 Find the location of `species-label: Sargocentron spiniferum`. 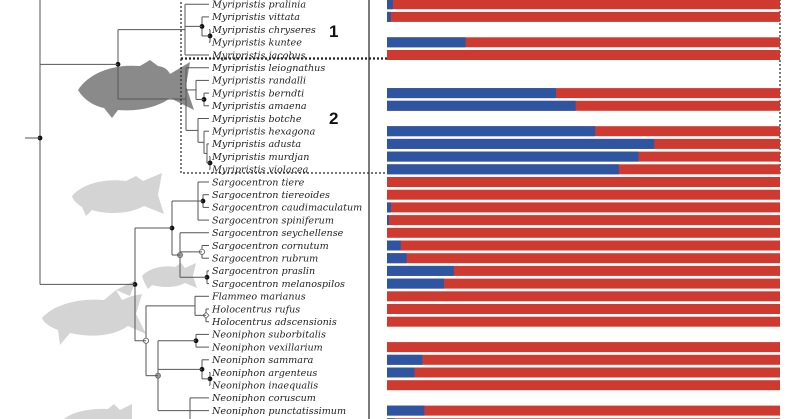

species-label: Sargocentron spiniferum is located at coordinates (273, 220).